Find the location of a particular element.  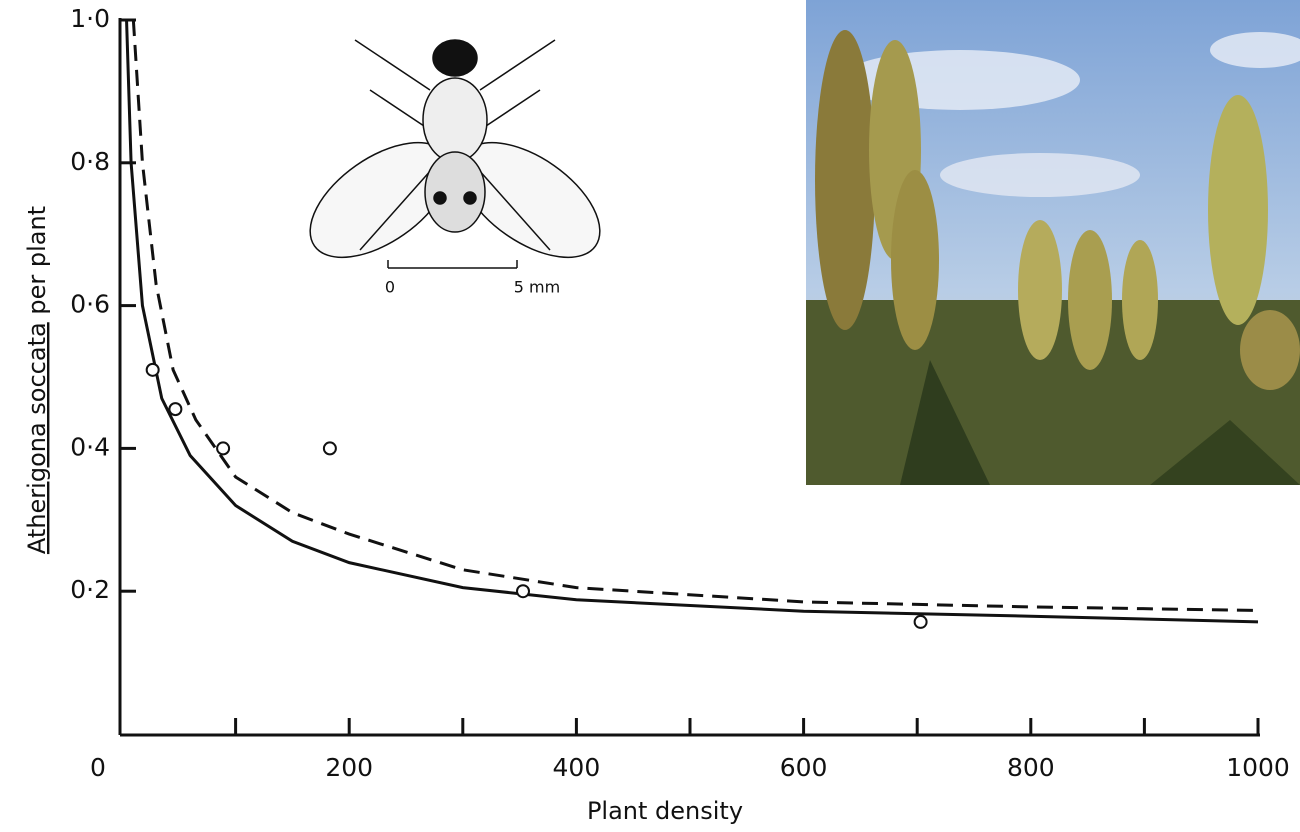

y-axis-title-species: Atherigona soccata is located at coordinates (37, 438).